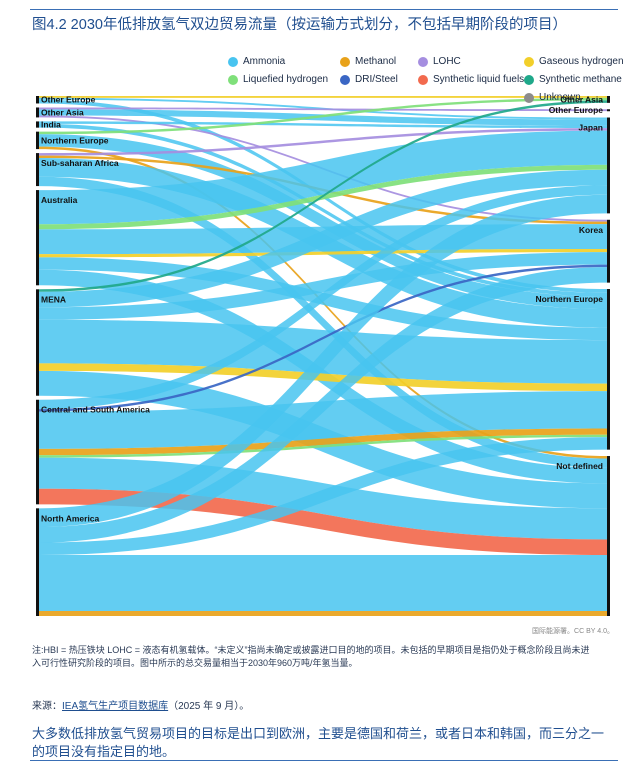  What do you see at coordinates (51, 125) in the screenshot?
I see `source-label-india: India` at bounding box center [51, 125].